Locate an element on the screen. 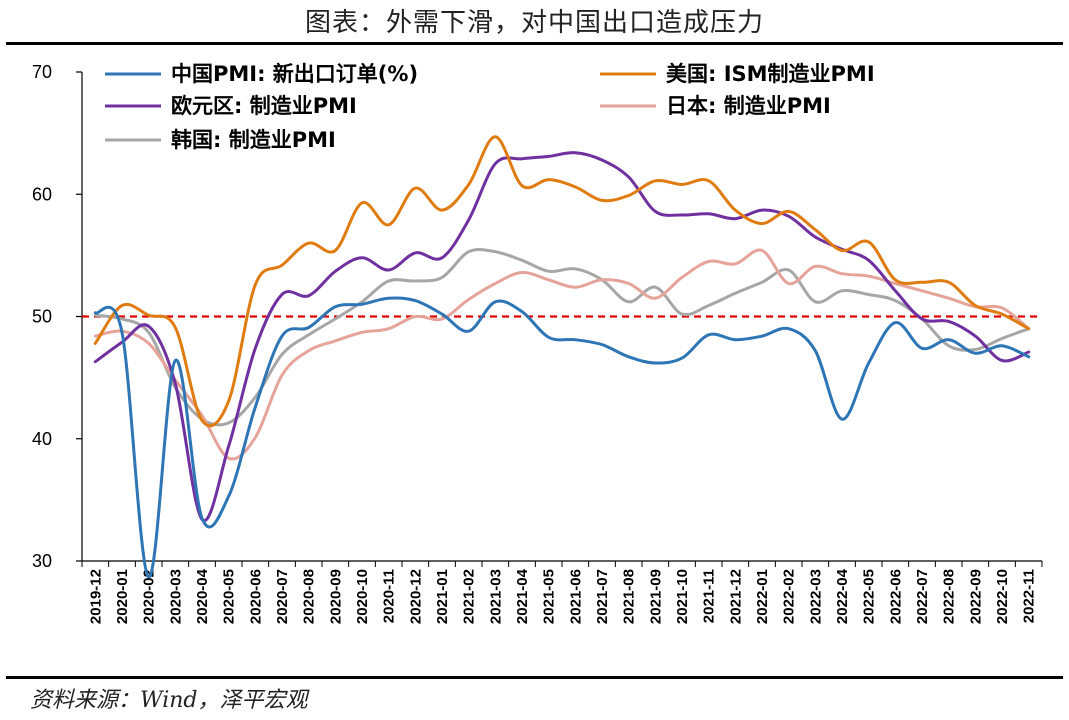 The height and width of the screenshot is (720, 1069). legend-label: 韩国: 制造业PMI is located at coordinates (253, 140).